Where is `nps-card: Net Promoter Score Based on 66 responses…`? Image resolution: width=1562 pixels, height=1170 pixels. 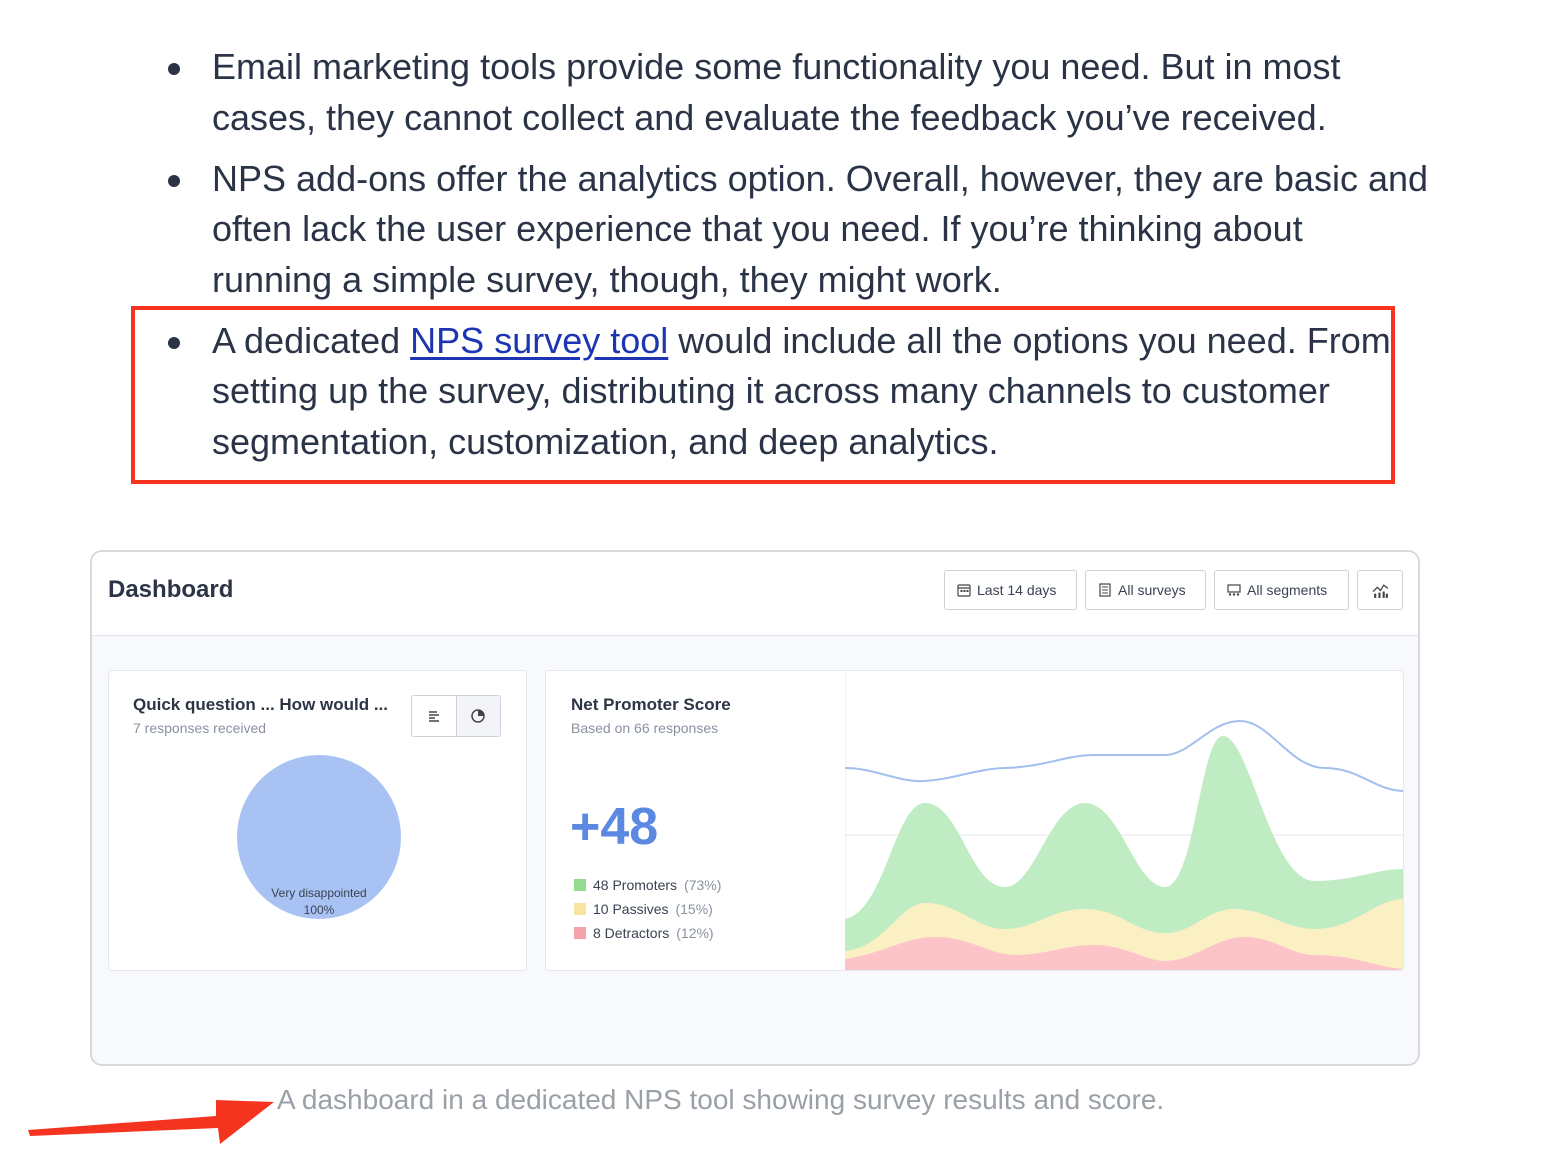 nps-card: Net Promoter Score Based on 66 responses… is located at coordinates (974, 820).